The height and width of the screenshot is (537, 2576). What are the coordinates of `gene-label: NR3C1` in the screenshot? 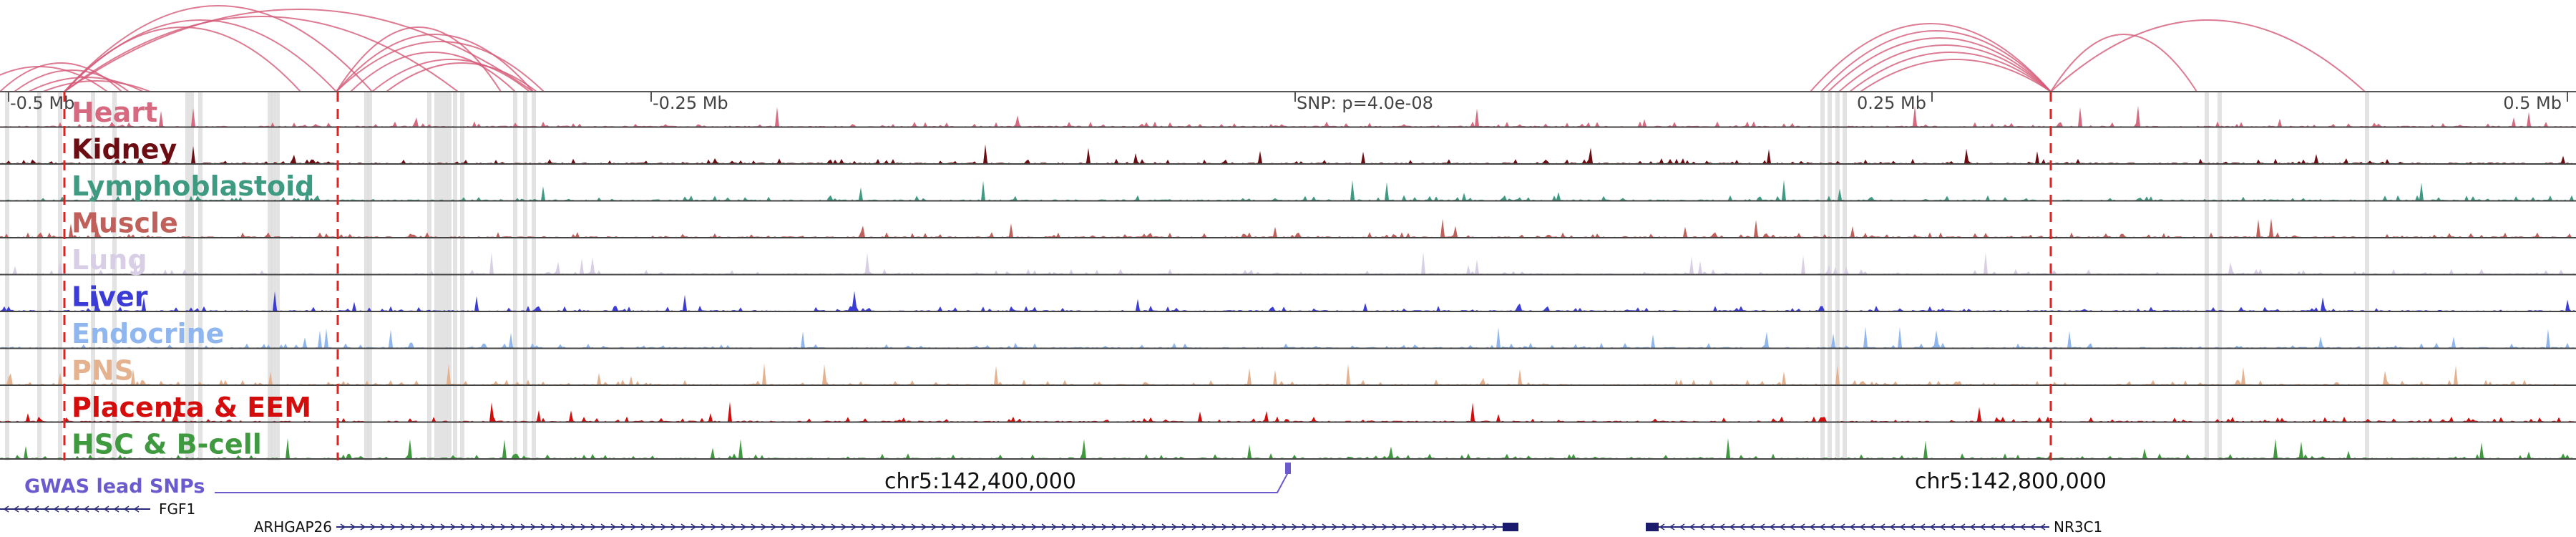 It's located at (2078, 527).